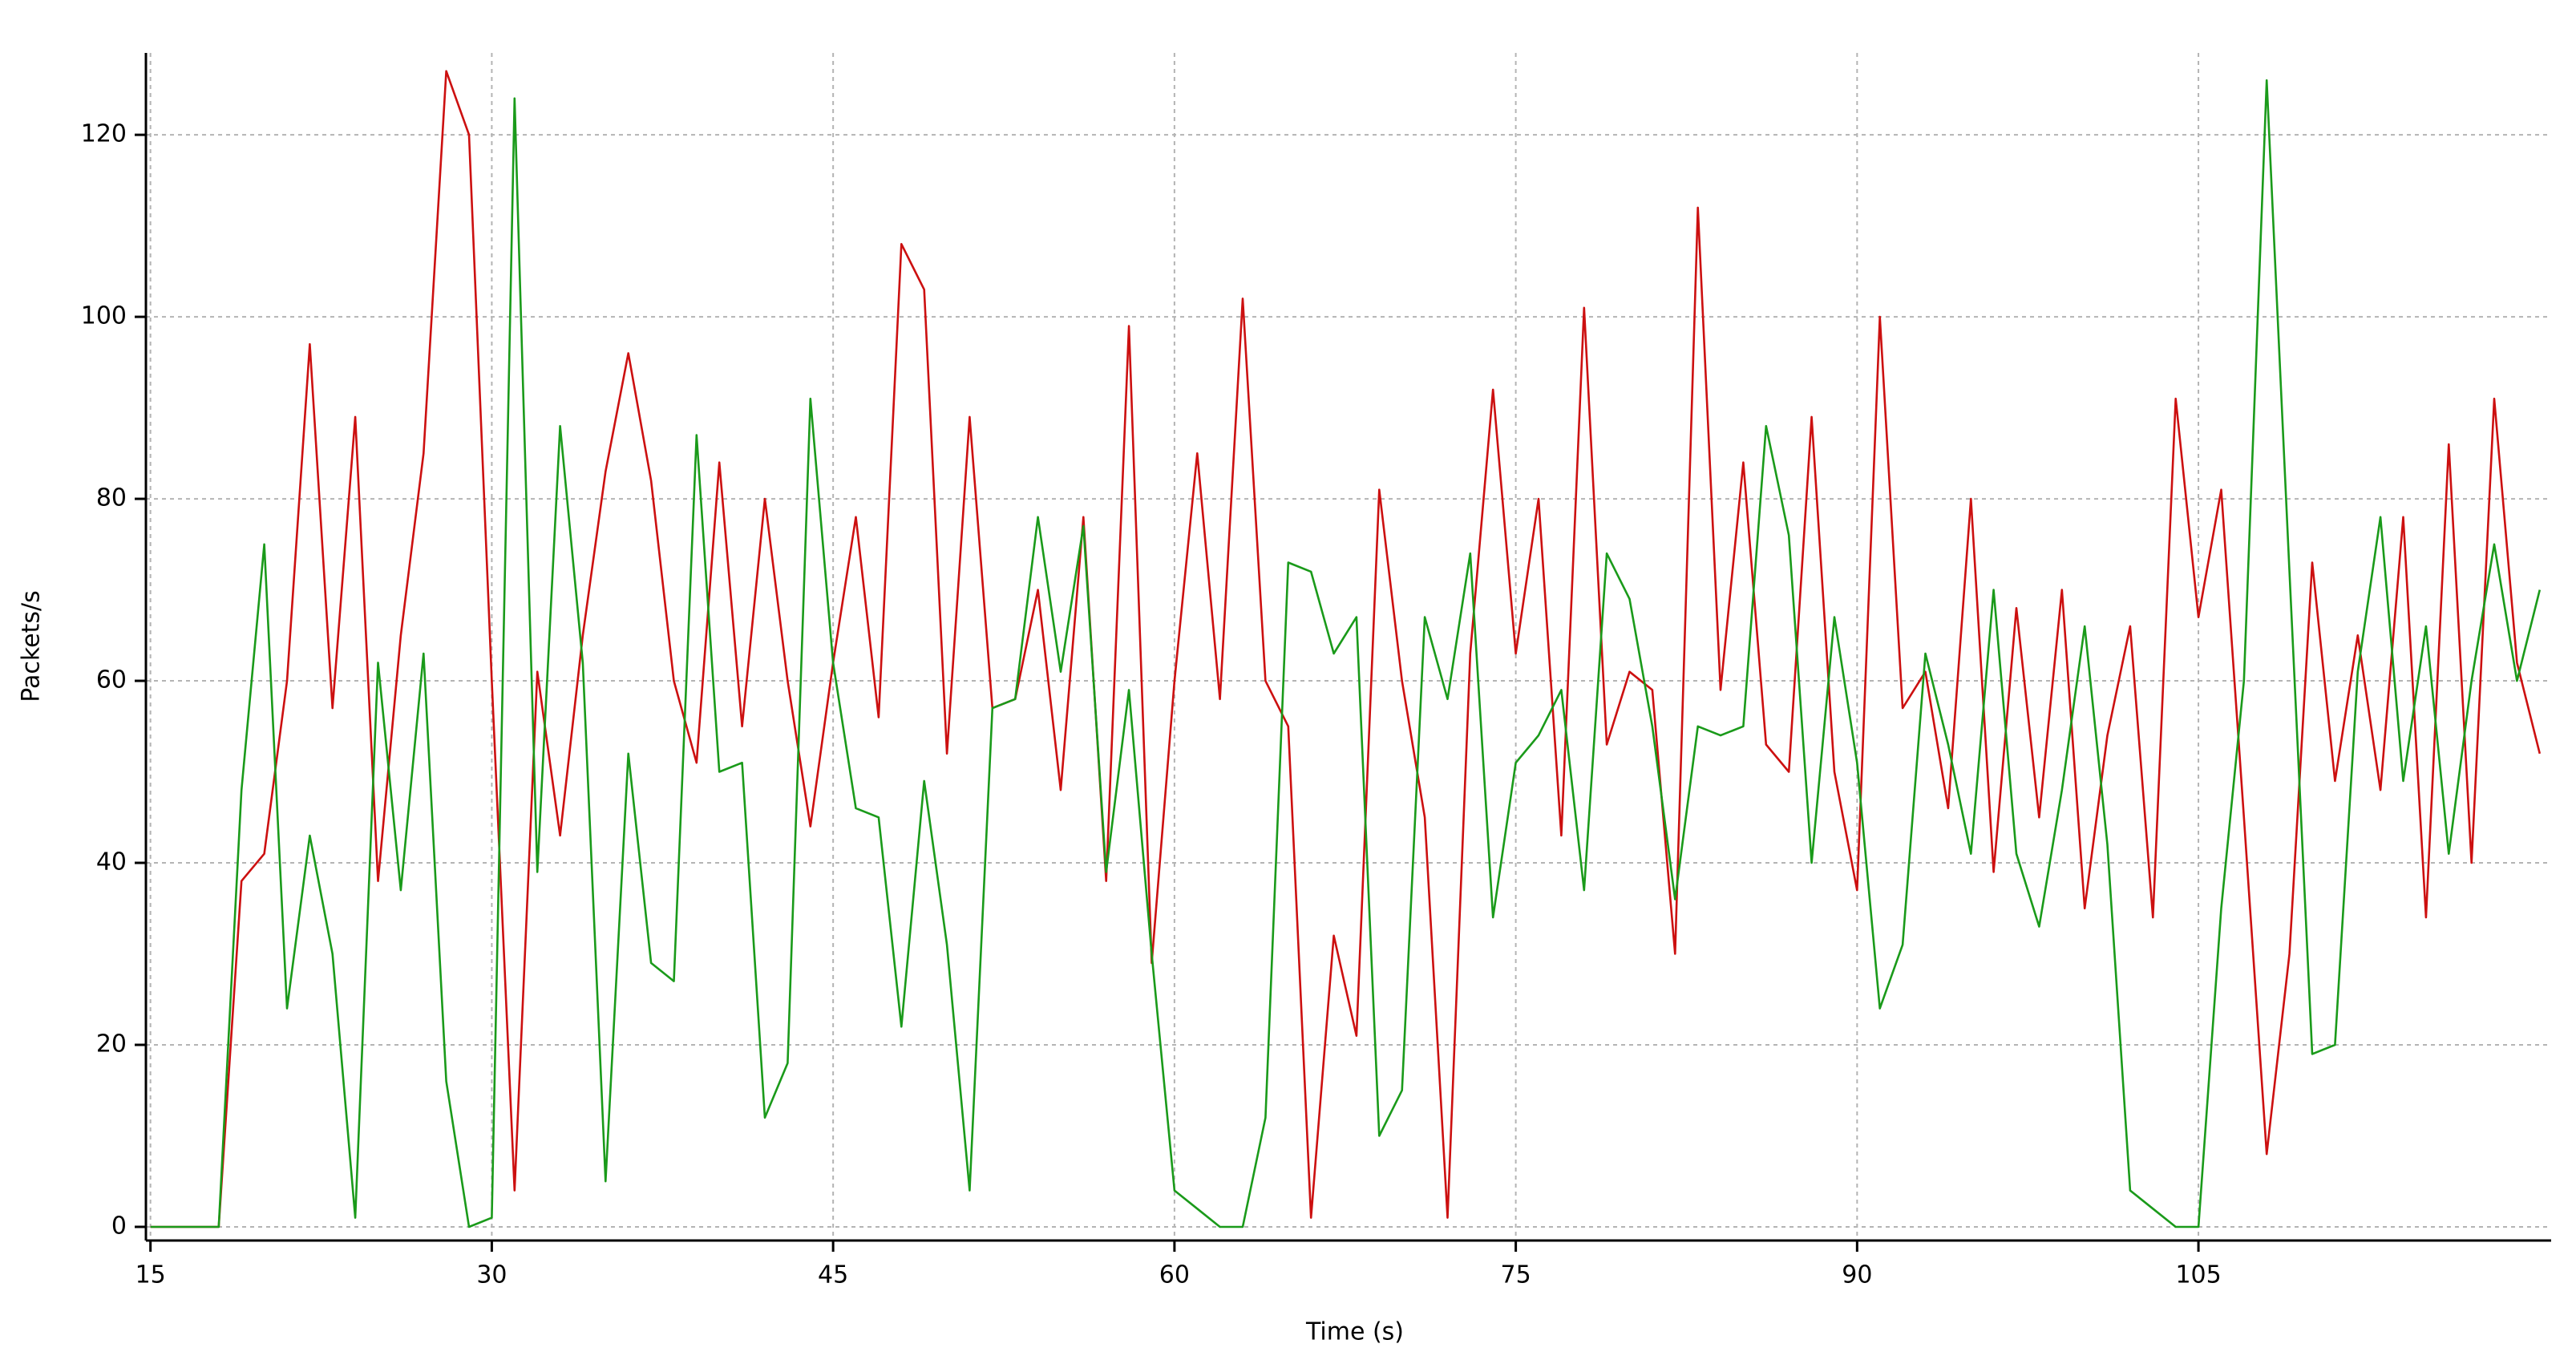  I want to click on x-tick-label: 105, so click(2198, 1275).